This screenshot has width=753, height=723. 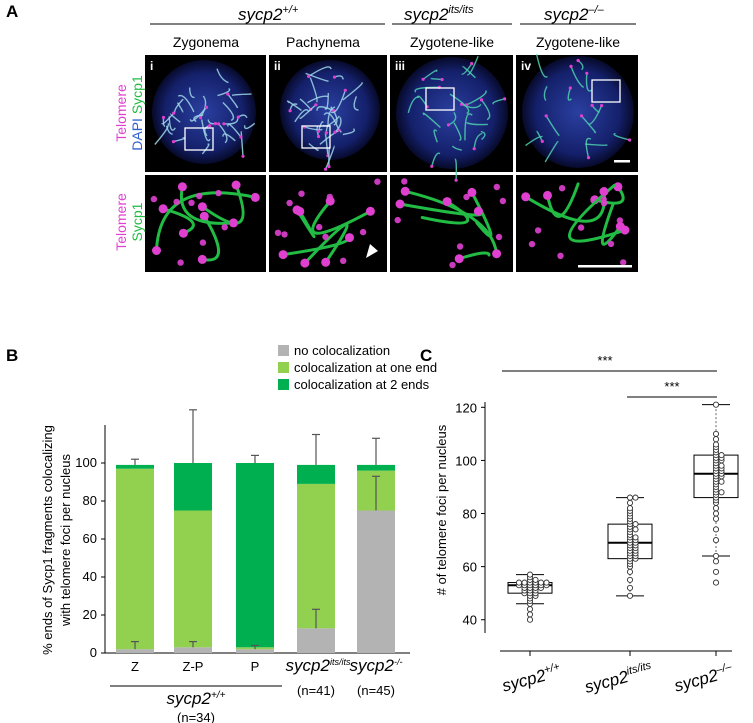 I want to click on panel-c-label: C, so click(x=426, y=355).